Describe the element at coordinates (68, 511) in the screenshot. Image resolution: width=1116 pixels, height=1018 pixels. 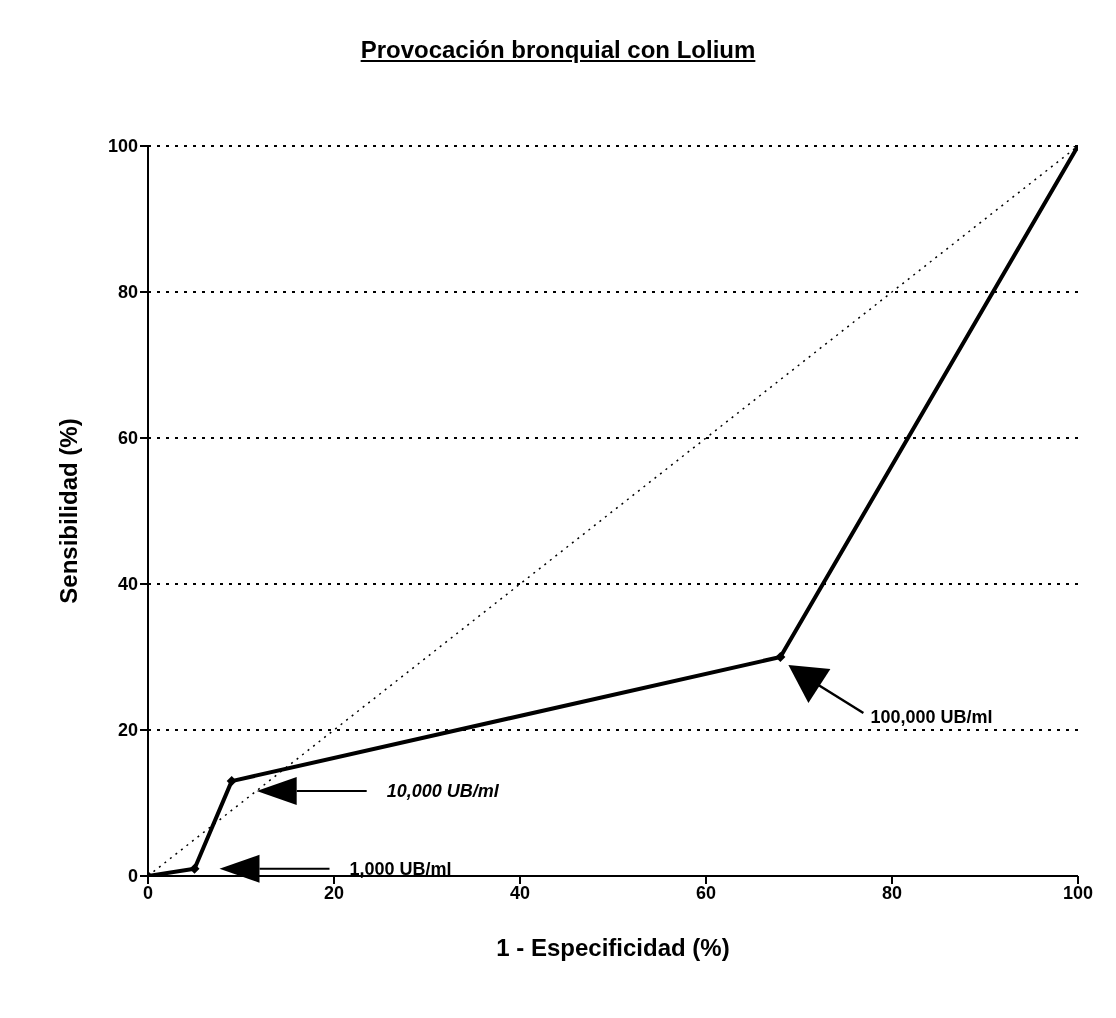
I see `y-axis-title: Sensibilidad (%)` at that location.